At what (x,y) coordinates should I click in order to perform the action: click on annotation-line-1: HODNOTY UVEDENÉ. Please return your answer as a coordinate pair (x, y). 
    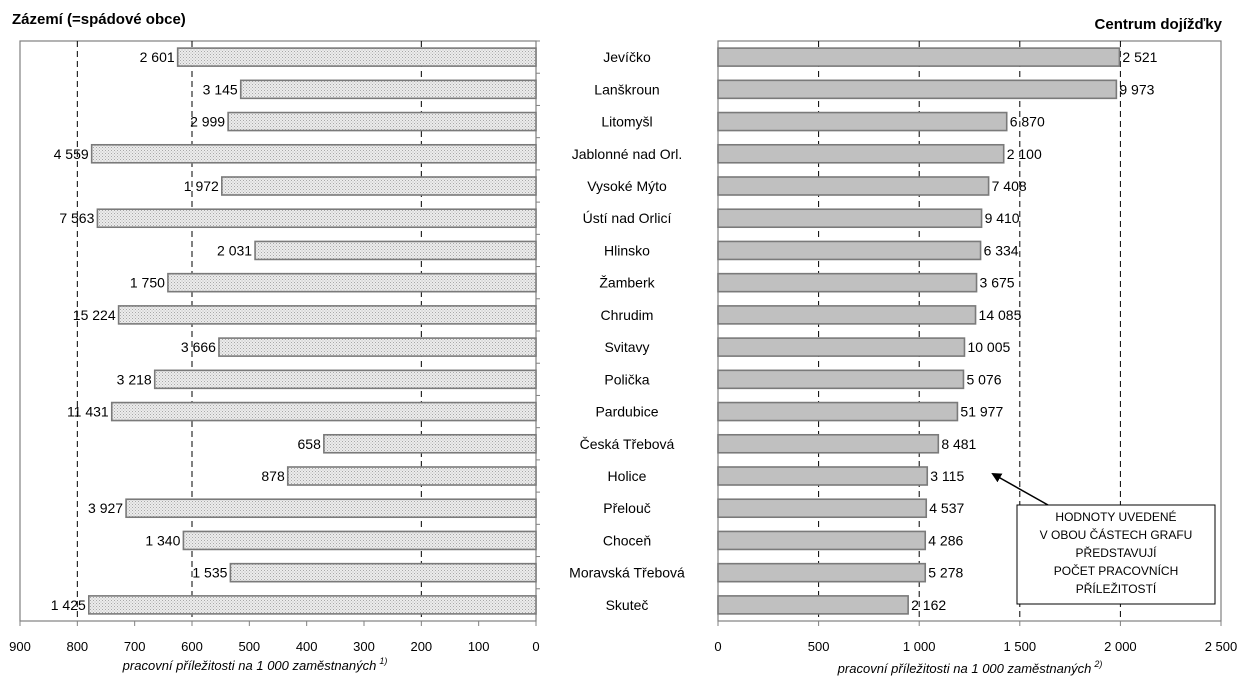
    Looking at the image, I should click on (1115, 516).